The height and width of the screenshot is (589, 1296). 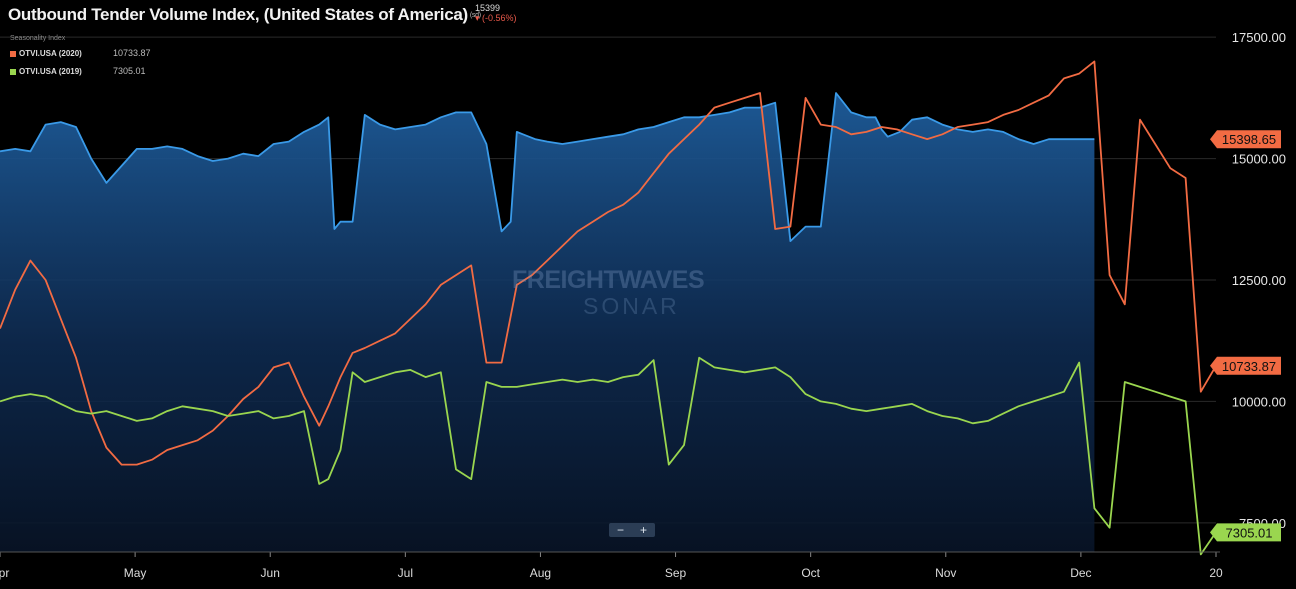 What do you see at coordinates (1249, 366) in the screenshot?
I see `last-value-text: 10733.87` at bounding box center [1249, 366].